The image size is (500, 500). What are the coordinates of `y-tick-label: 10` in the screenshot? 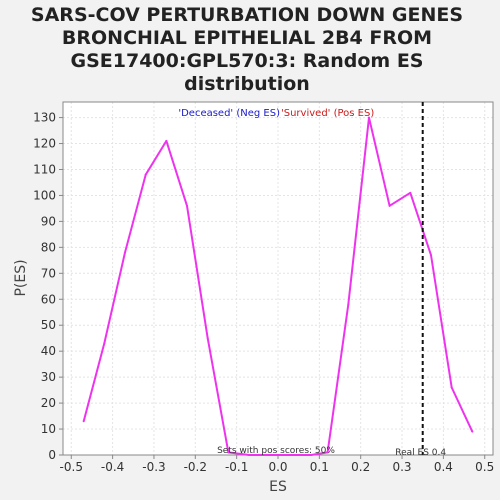 It's located at (48, 429).